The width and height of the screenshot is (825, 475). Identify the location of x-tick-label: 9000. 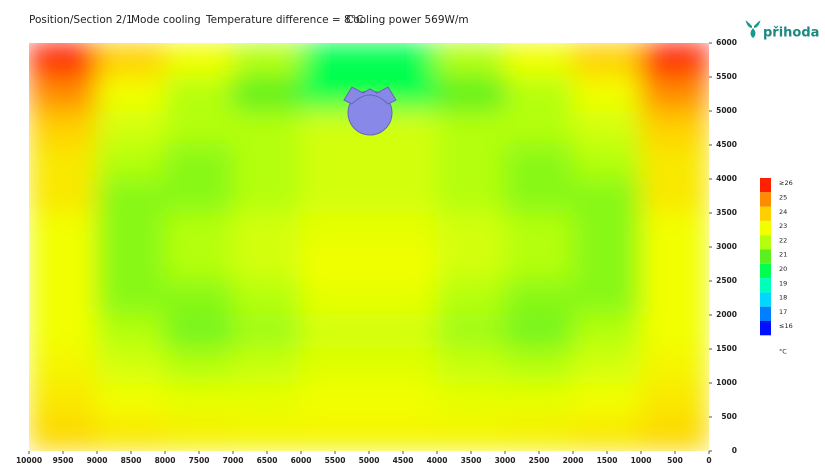
(97, 460).